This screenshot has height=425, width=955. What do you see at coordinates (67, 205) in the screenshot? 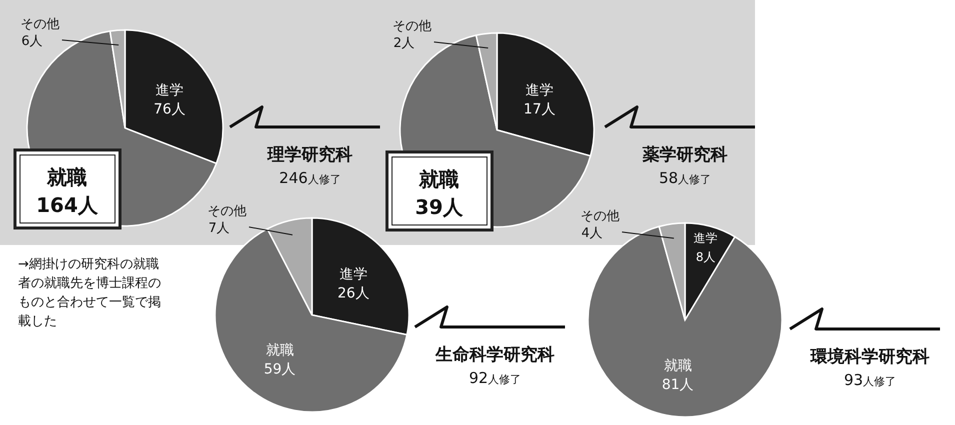
I see `data-label: 164人` at bounding box center [67, 205].